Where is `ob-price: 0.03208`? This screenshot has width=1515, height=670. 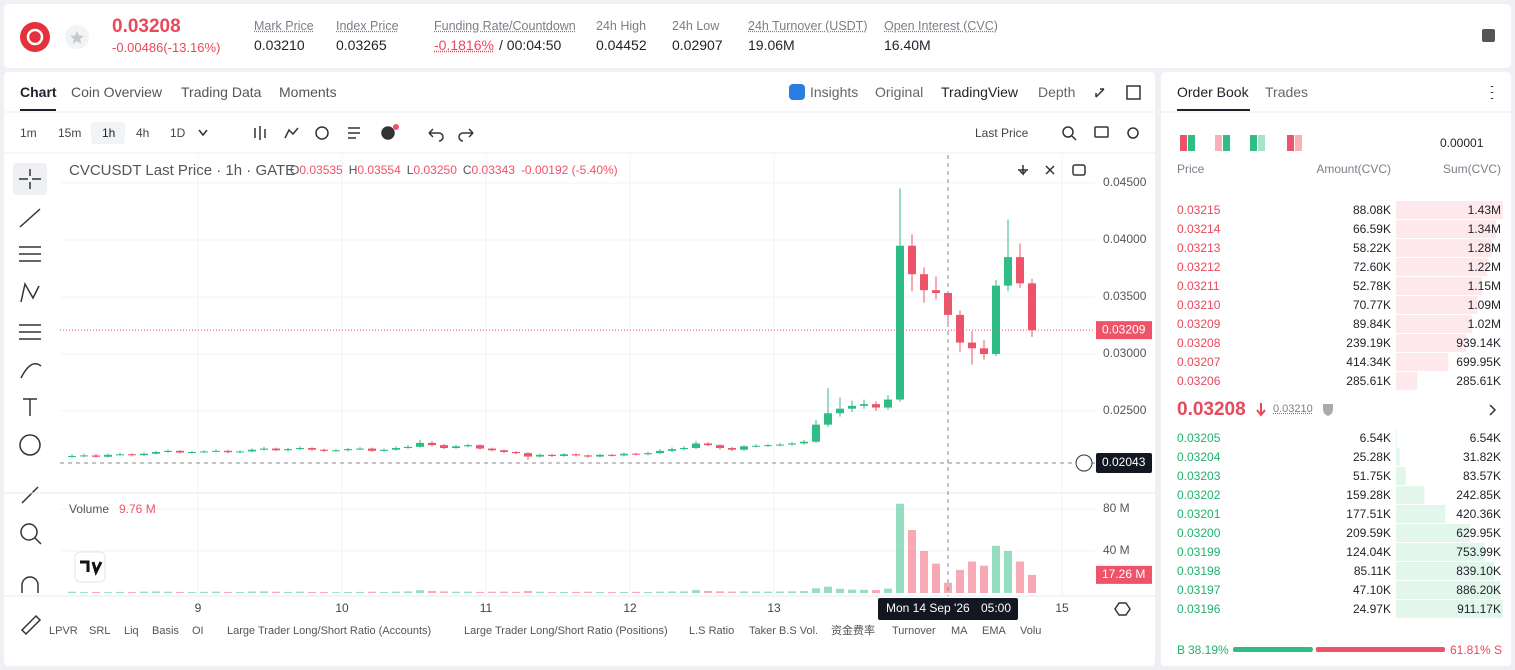 ob-price: 0.03208 is located at coordinates (1199, 343).